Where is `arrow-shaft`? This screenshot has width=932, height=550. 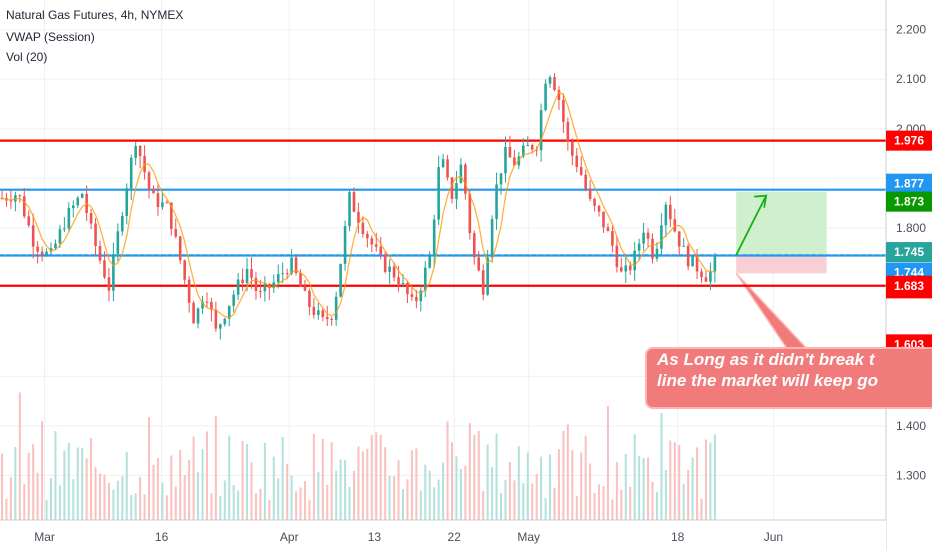 arrow-shaft is located at coordinates (751, 225).